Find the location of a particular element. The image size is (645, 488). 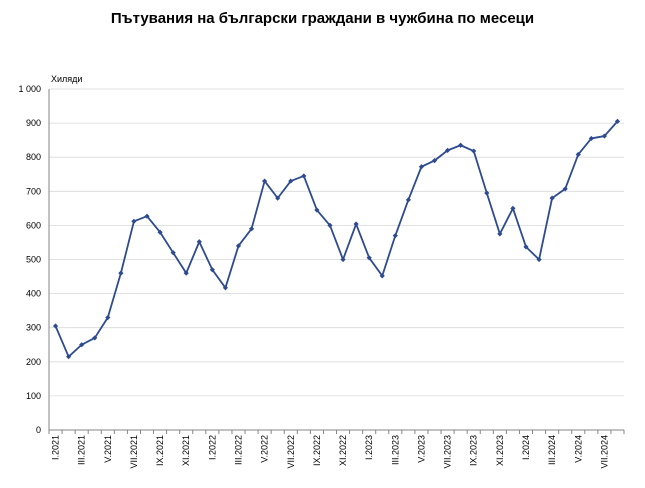

y-tick-label: 100 is located at coordinates (33, 396).